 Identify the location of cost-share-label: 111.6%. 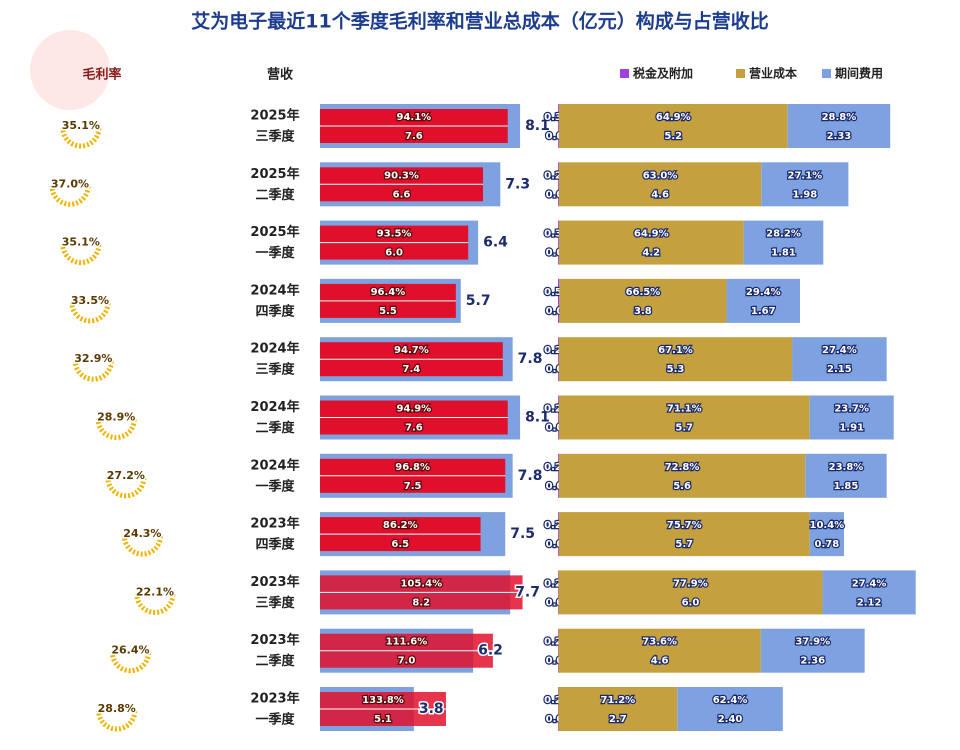
(407, 642).